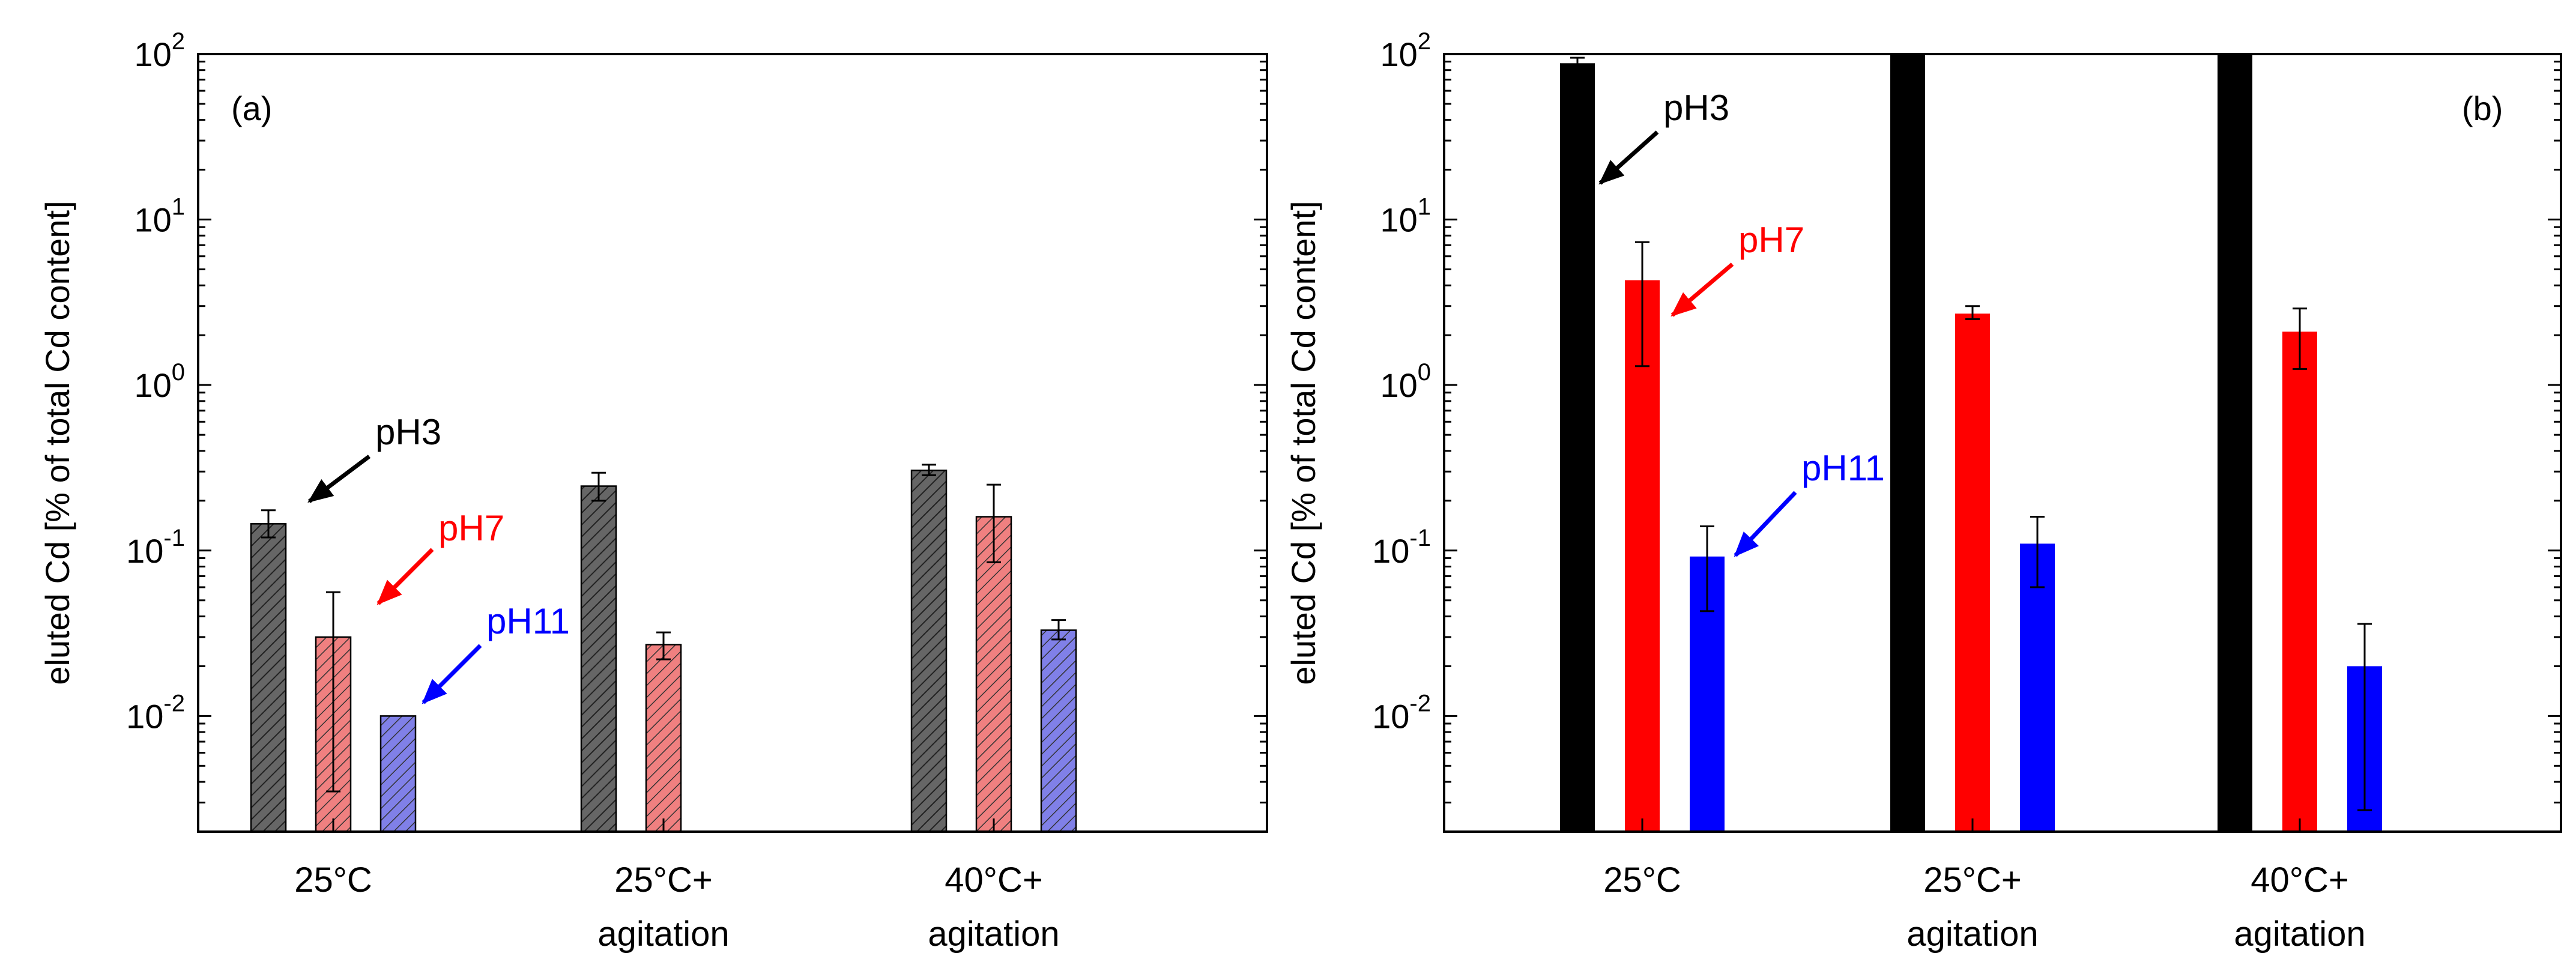 This screenshot has height=980, width=2576. I want to click on panel-label: (b), so click(2482, 108).